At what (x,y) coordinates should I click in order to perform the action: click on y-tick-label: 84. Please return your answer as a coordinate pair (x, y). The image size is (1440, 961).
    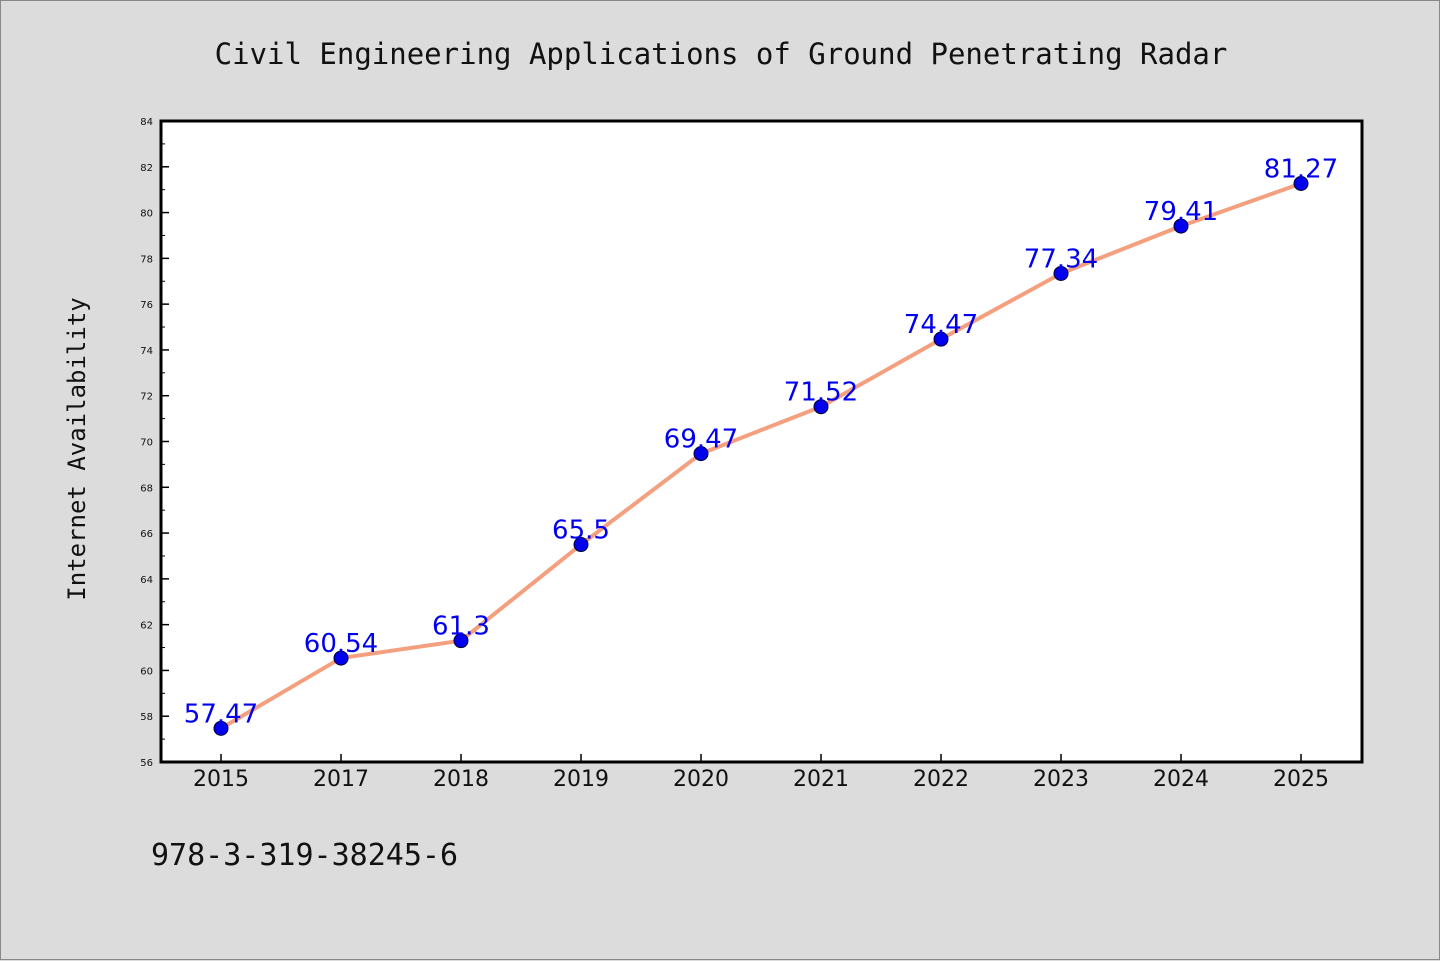
    Looking at the image, I should click on (146, 122).